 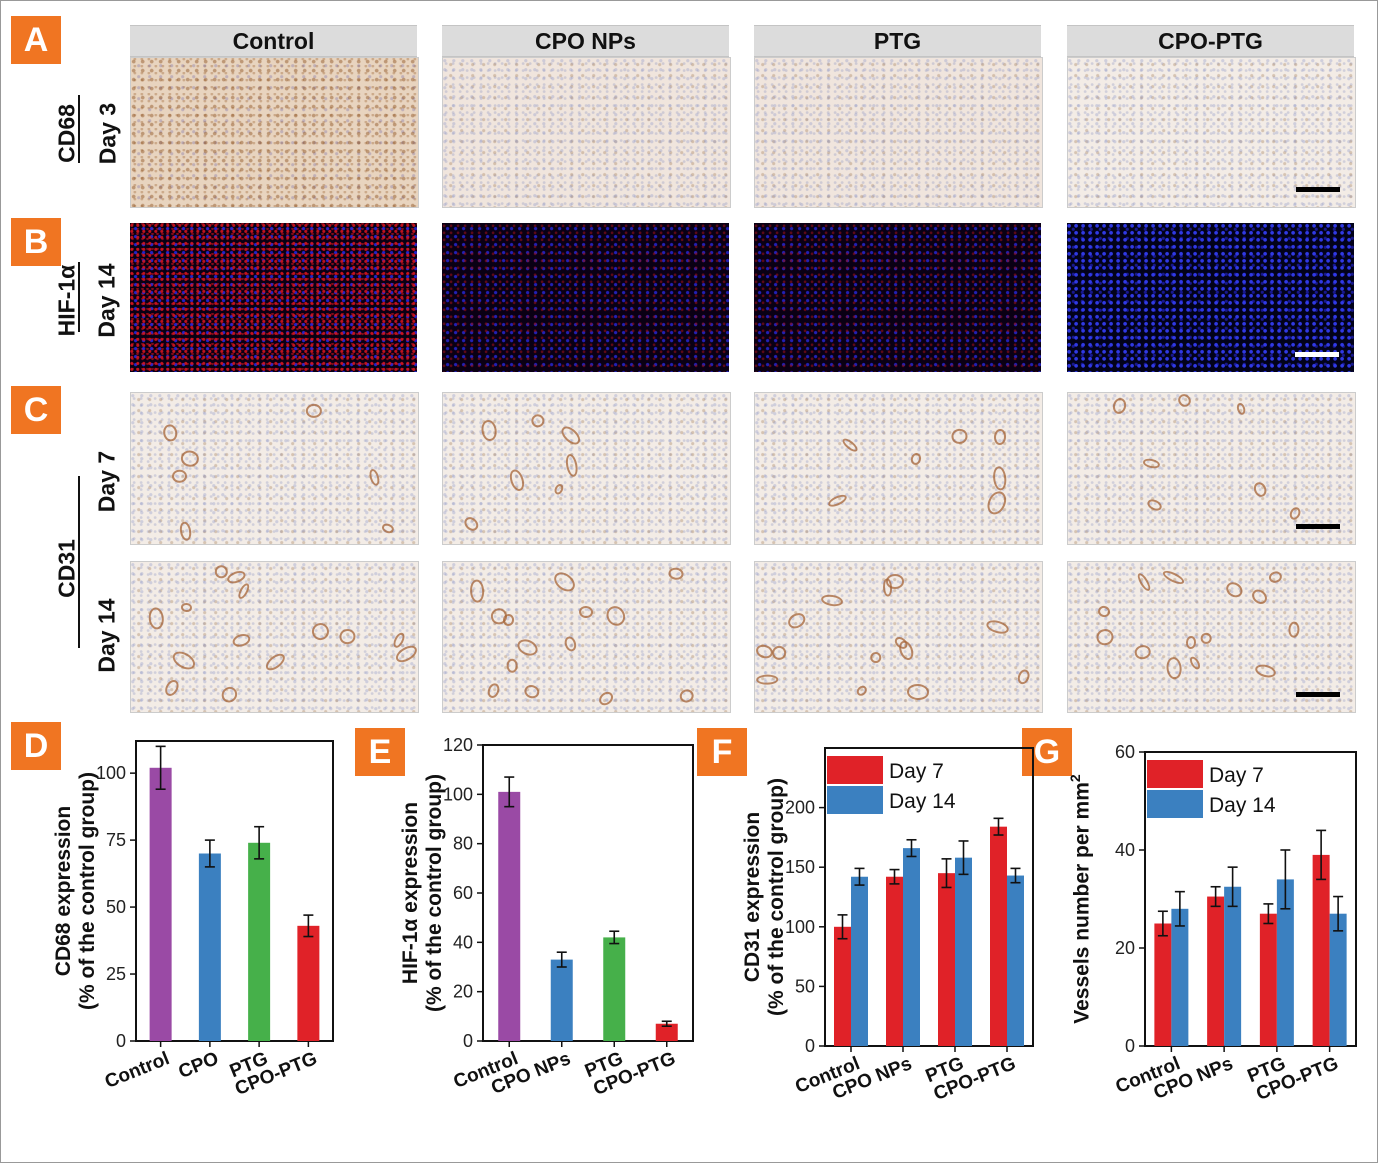 I want to click on category-label: CPO, so click(x=199, y=1065).